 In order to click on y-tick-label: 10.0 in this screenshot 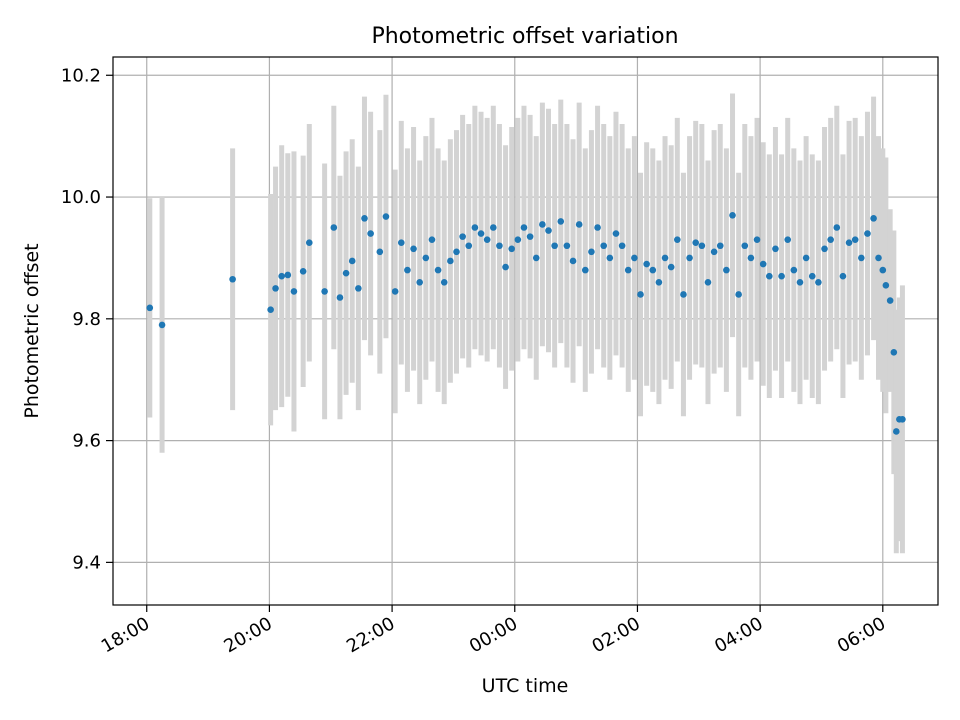, I will do `click(81, 197)`.